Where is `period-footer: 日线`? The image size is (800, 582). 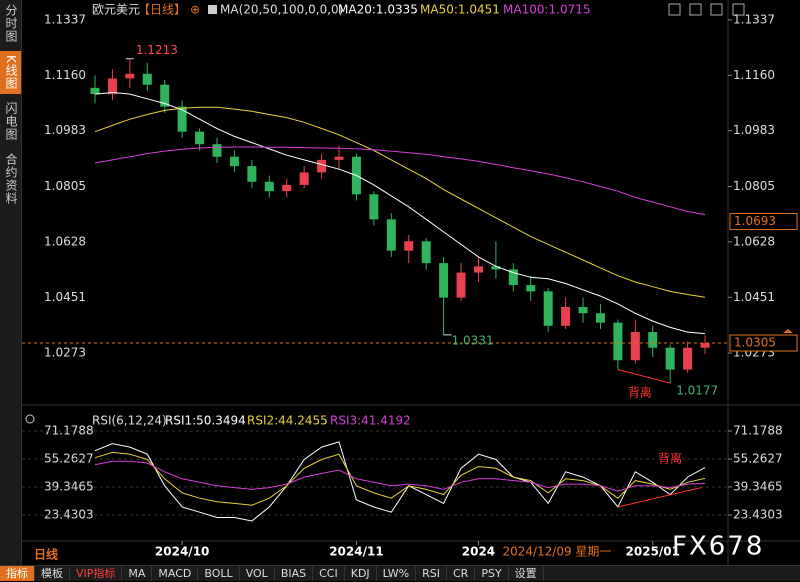 period-footer: 日线 is located at coordinates (46, 554).